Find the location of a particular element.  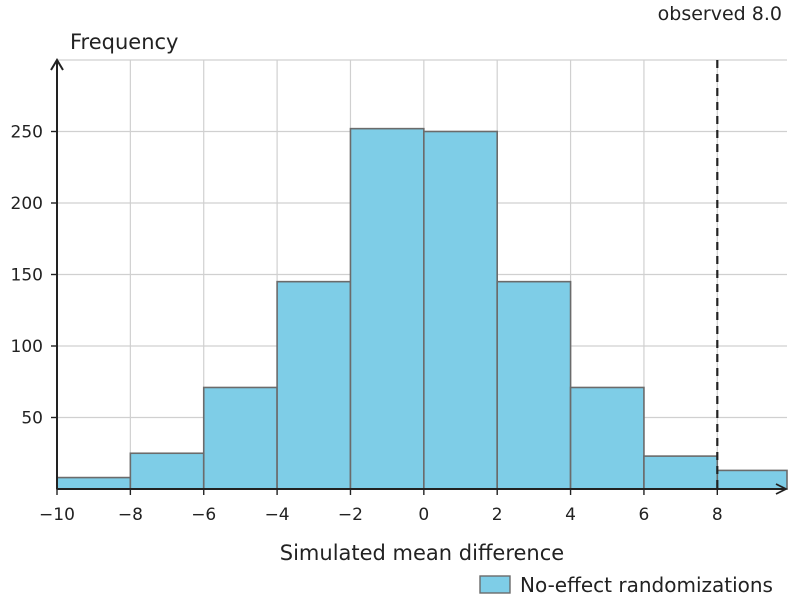

x-tick-label: −10 is located at coordinates (57, 515).